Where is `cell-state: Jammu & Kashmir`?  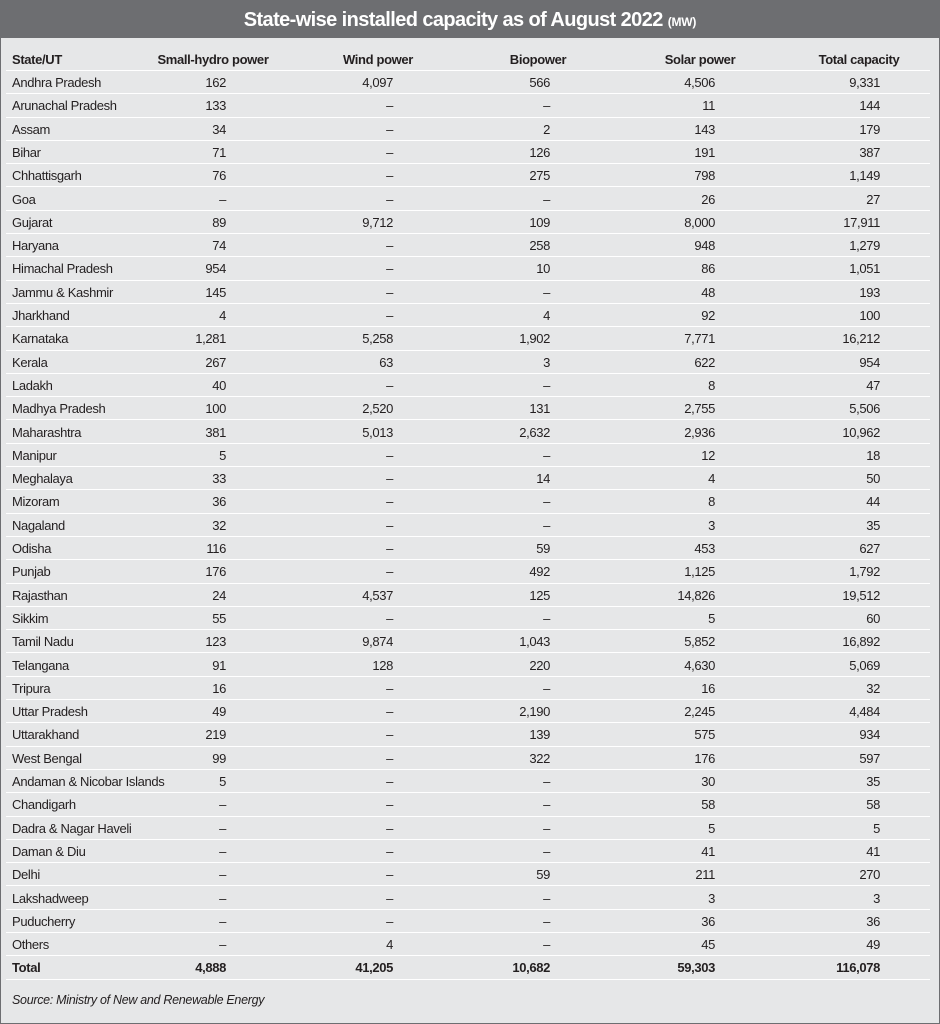 cell-state: Jammu & Kashmir is located at coordinates (62, 292).